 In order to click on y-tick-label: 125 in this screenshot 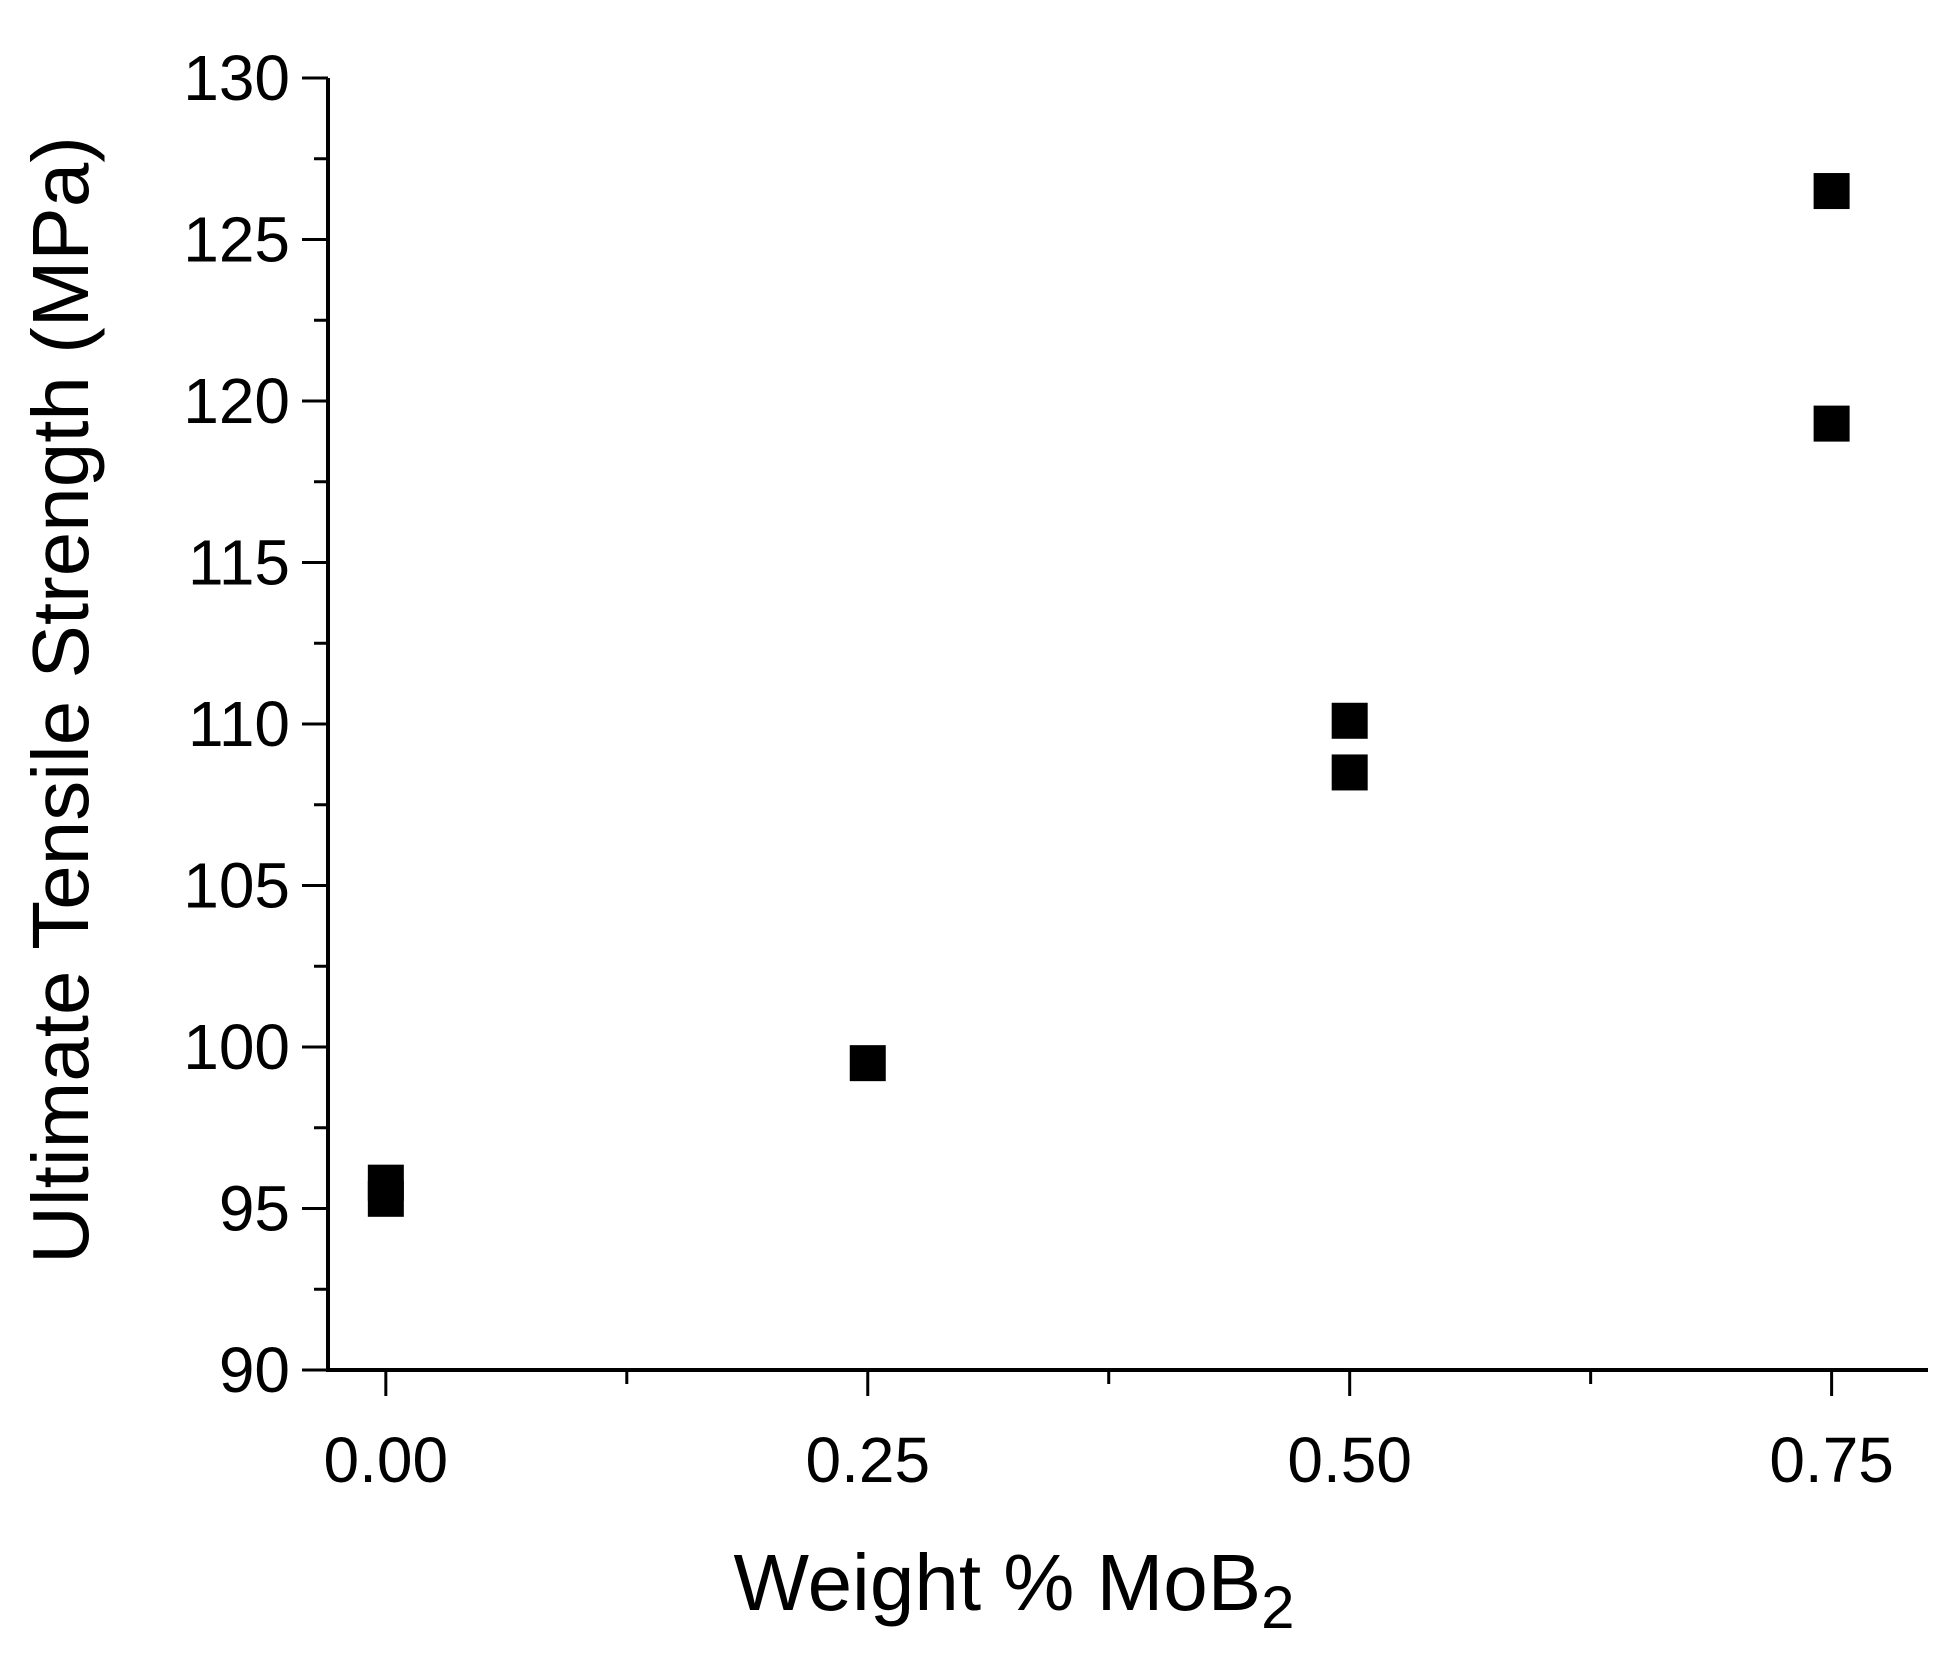, I will do `click(236, 240)`.